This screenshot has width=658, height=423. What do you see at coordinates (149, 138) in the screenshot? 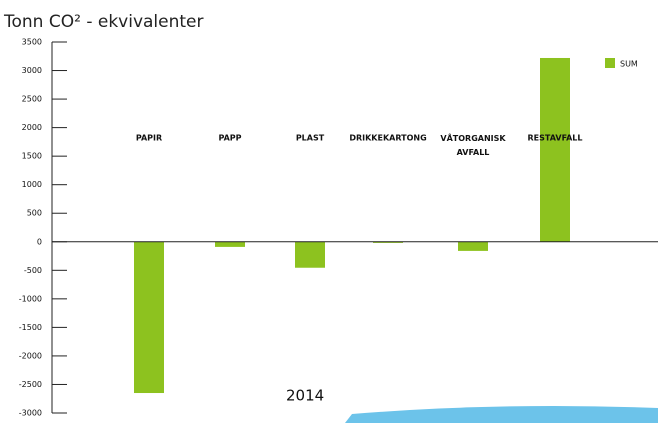
I see `x-tick-label: PAPIR` at bounding box center [149, 138].